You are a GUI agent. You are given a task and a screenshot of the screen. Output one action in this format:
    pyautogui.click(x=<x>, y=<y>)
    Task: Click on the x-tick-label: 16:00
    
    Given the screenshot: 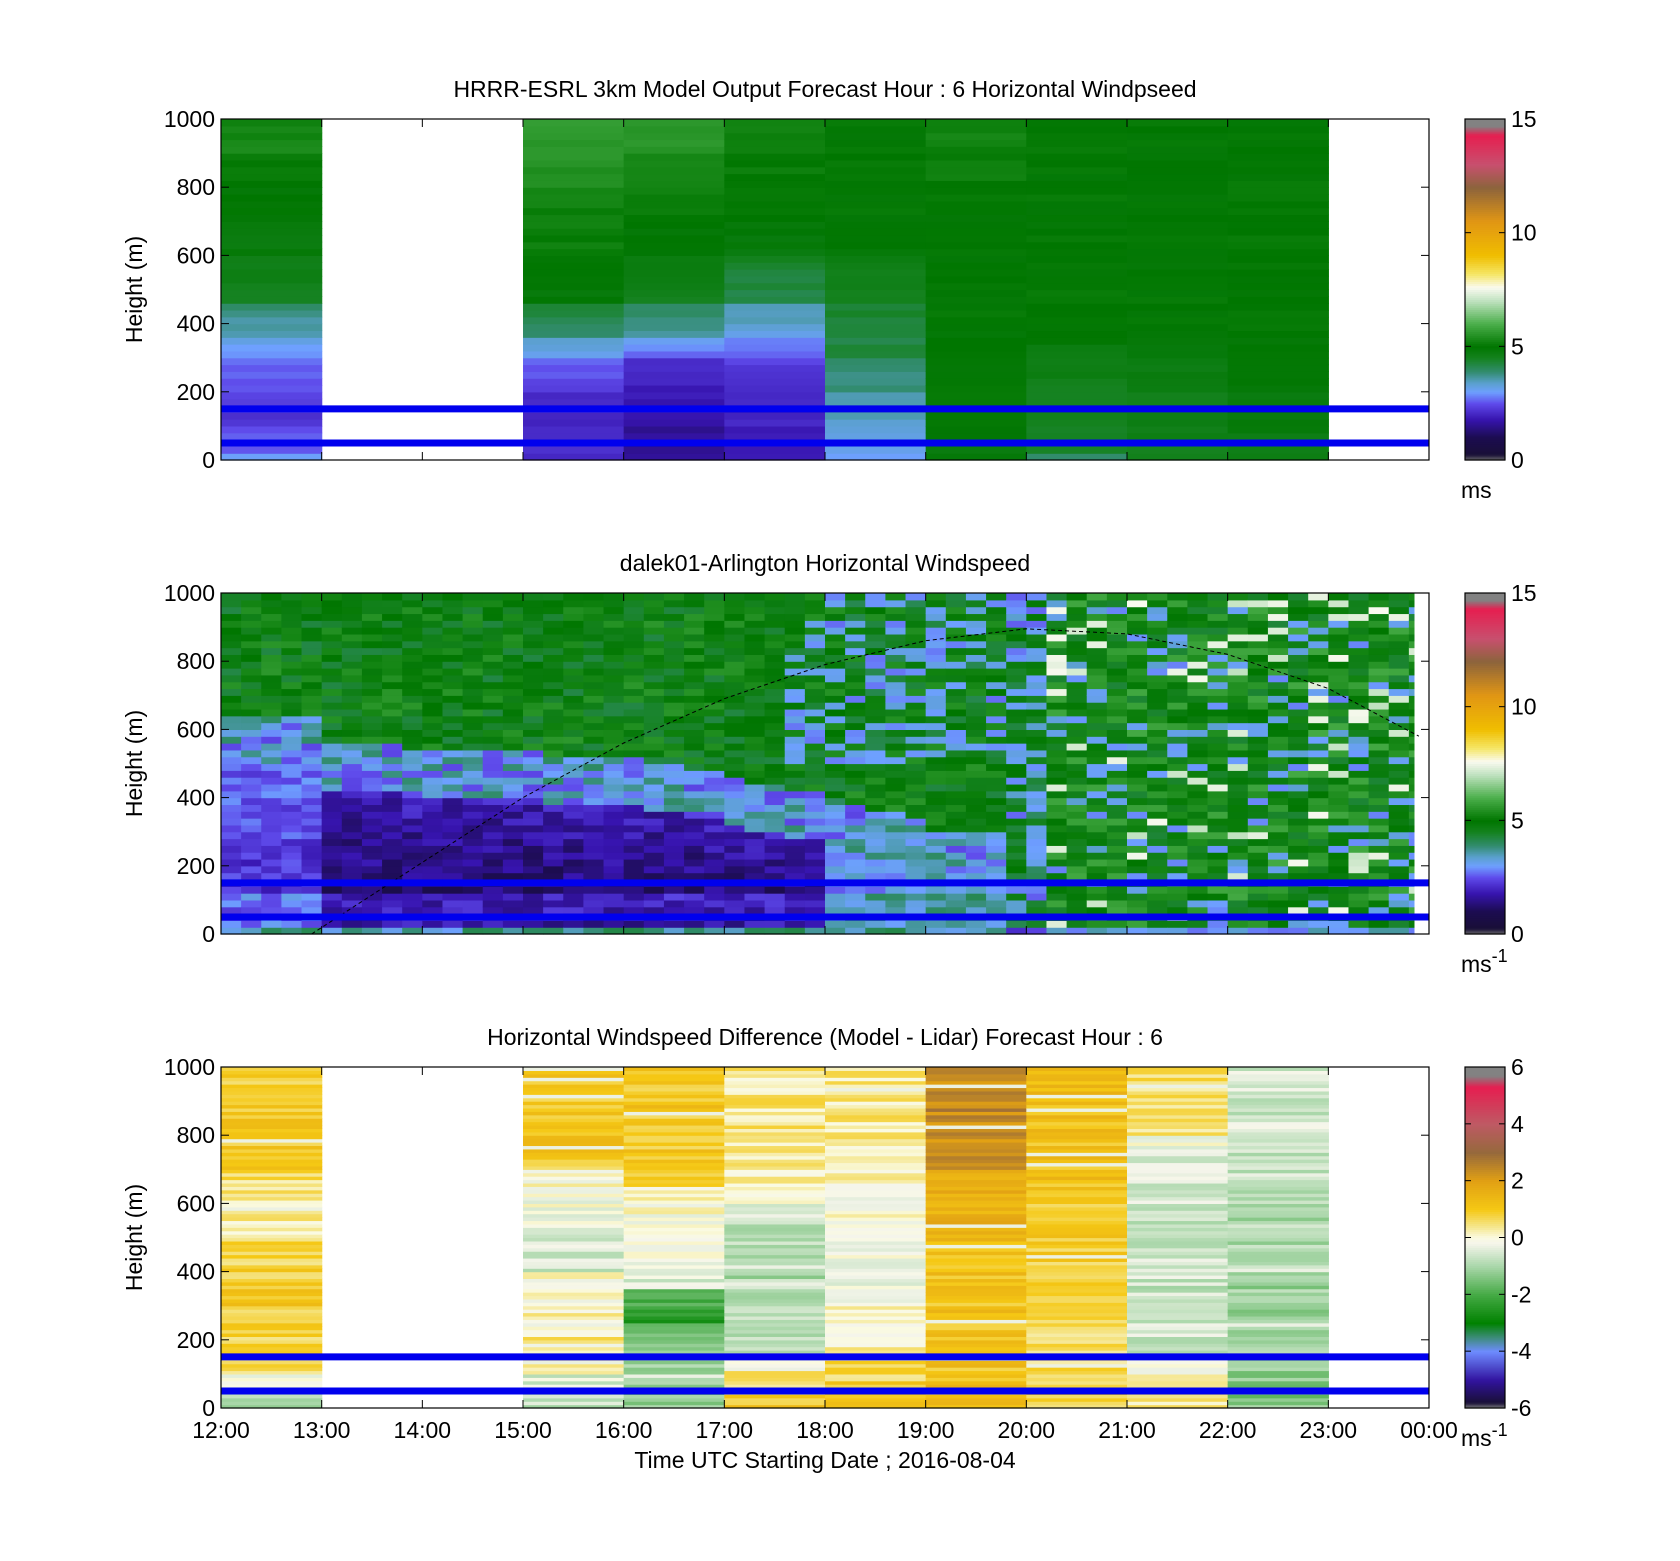 What is the action you would take?
    pyautogui.click(x=624, y=1430)
    